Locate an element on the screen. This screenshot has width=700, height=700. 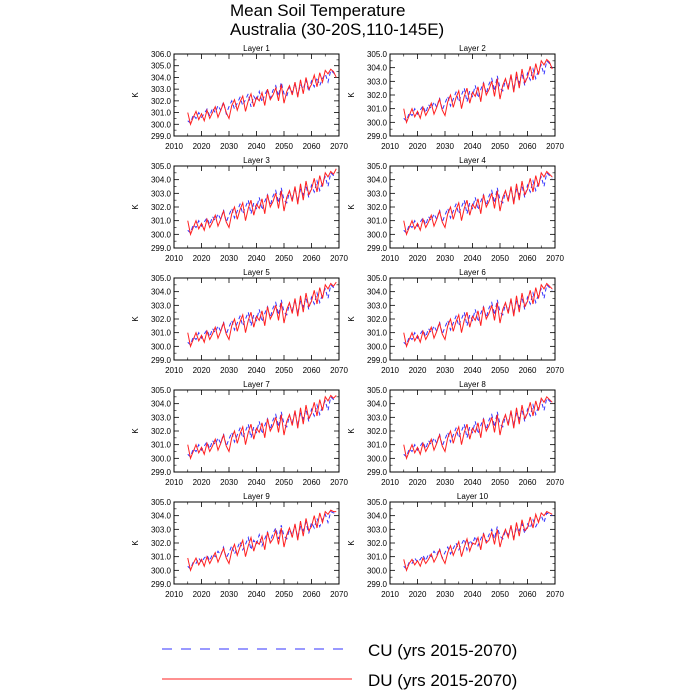
y-tick-label: 306.0 is located at coordinates (161, 54).